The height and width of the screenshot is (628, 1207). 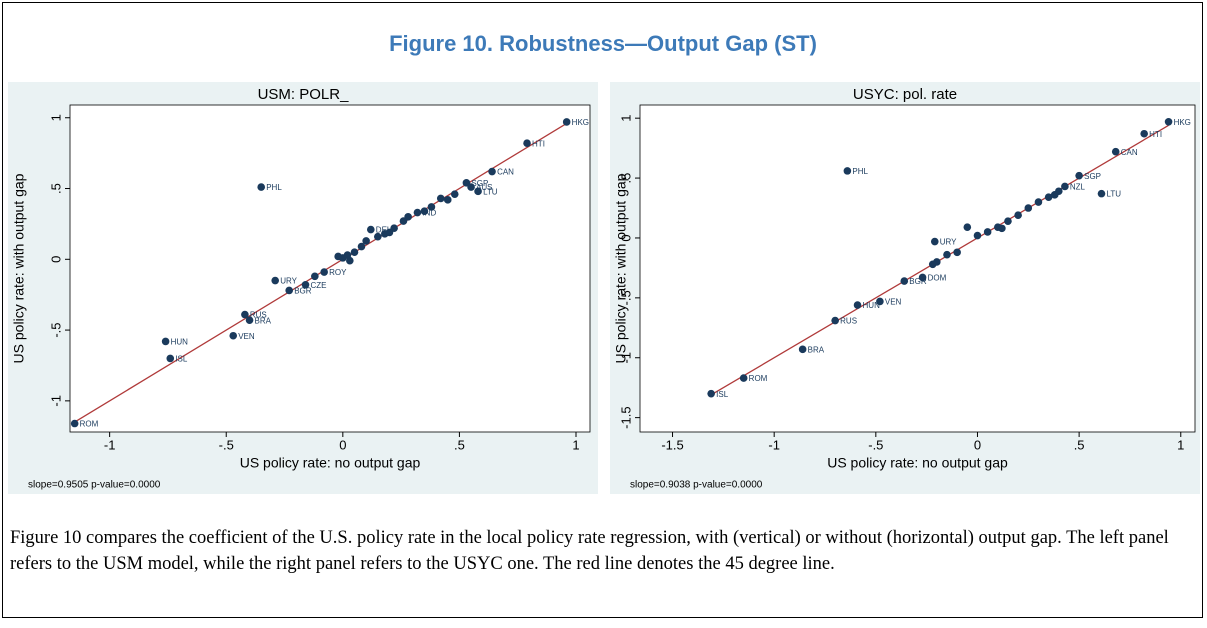 I want to click on point-label: AUS, so click(x=484, y=187).